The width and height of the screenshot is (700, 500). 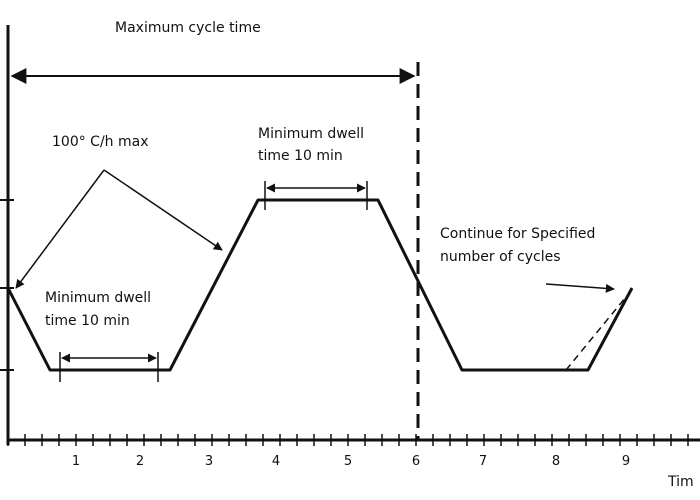 I want to click on top-dwell-arrow, so click(x=316, y=195).